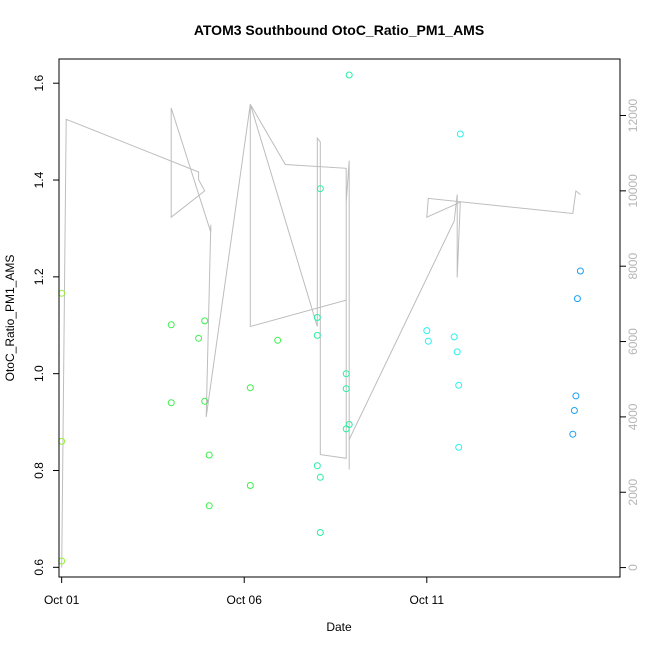 The height and width of the screenshot is (650, 650). I want to click on y-tick-label: 0.6, so click(39, 567).